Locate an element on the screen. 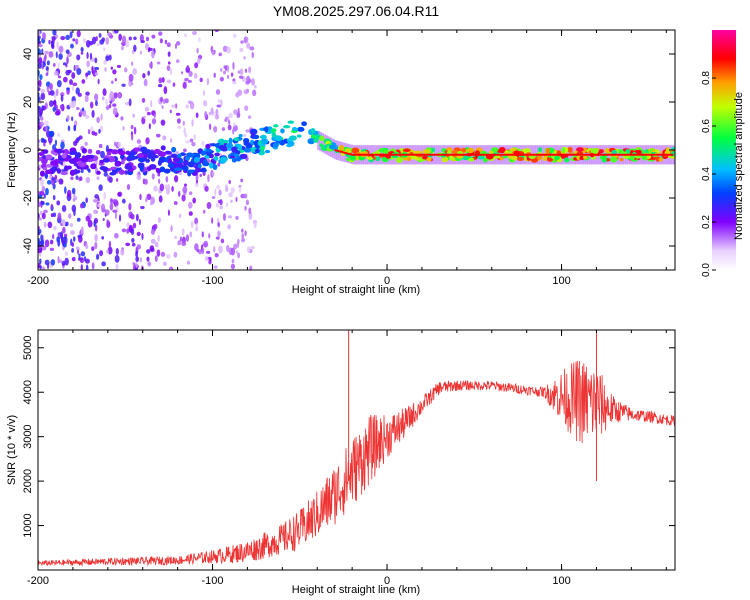 The height and width of the screenshot is (600, 750). y-tick-label: 3000 is located at coordinates (28, 436).